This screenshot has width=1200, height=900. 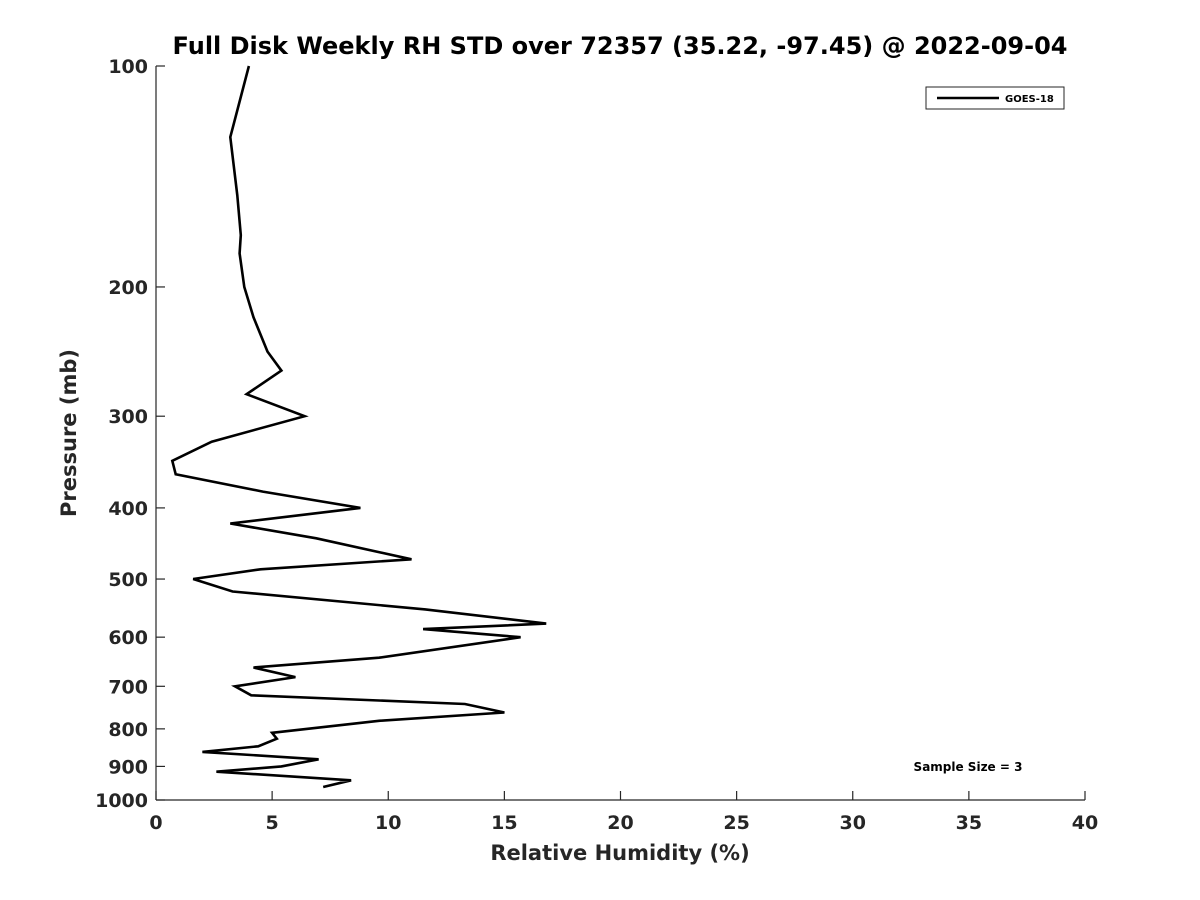 I want to click on y-tick-label: 900, so click(x=128, y=767).